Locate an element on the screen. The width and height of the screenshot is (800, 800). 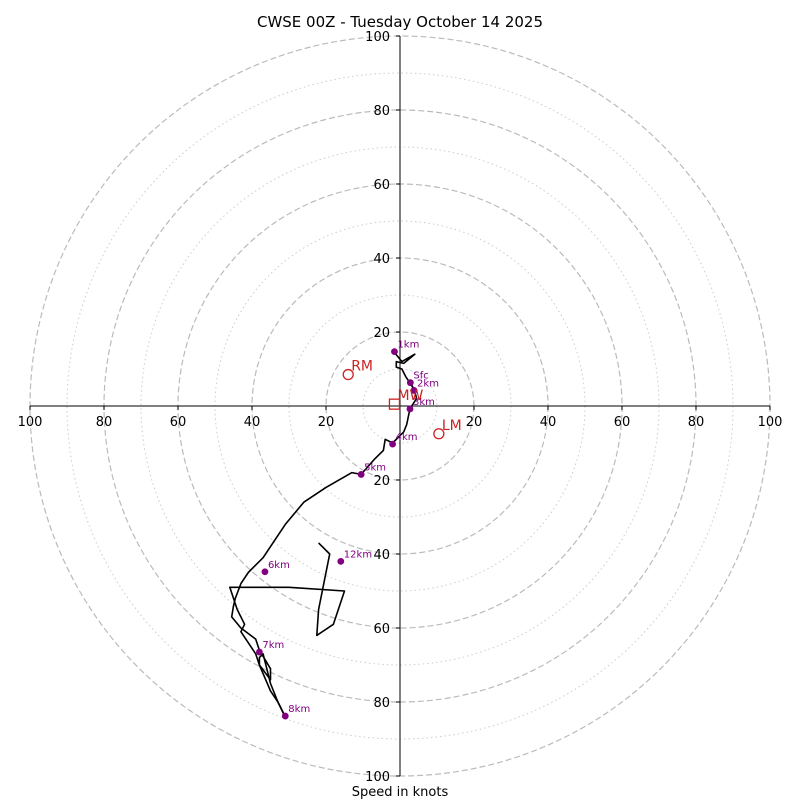
height-marker-6km: 6km is located at coordinates (275, 568).